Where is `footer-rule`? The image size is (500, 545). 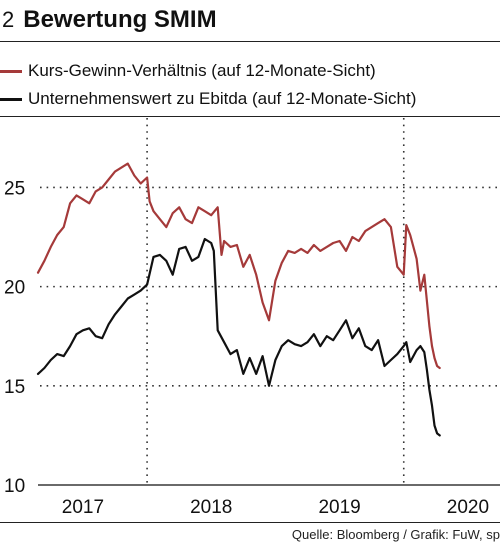 footer-rule is located at coordinates (250, 522).